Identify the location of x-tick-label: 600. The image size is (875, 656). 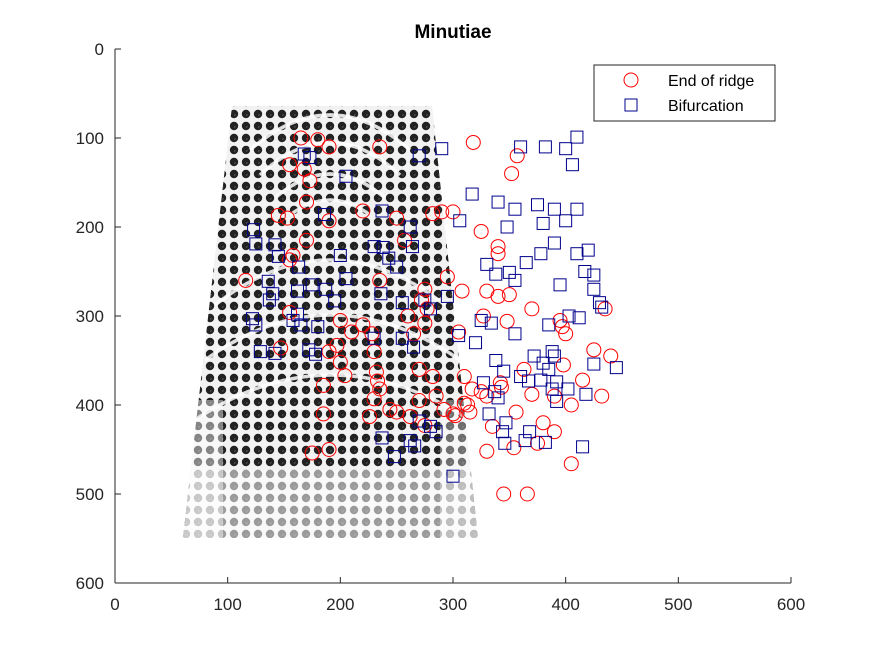
(791, 604).